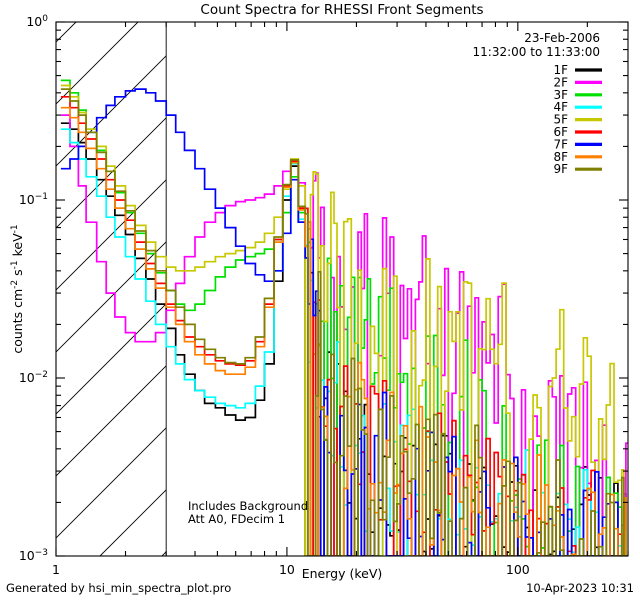 Image resolution: width=640 pixels, height=600 pixels. I want to click on observation-date: 23-Feb-2006, so click(562, 38).